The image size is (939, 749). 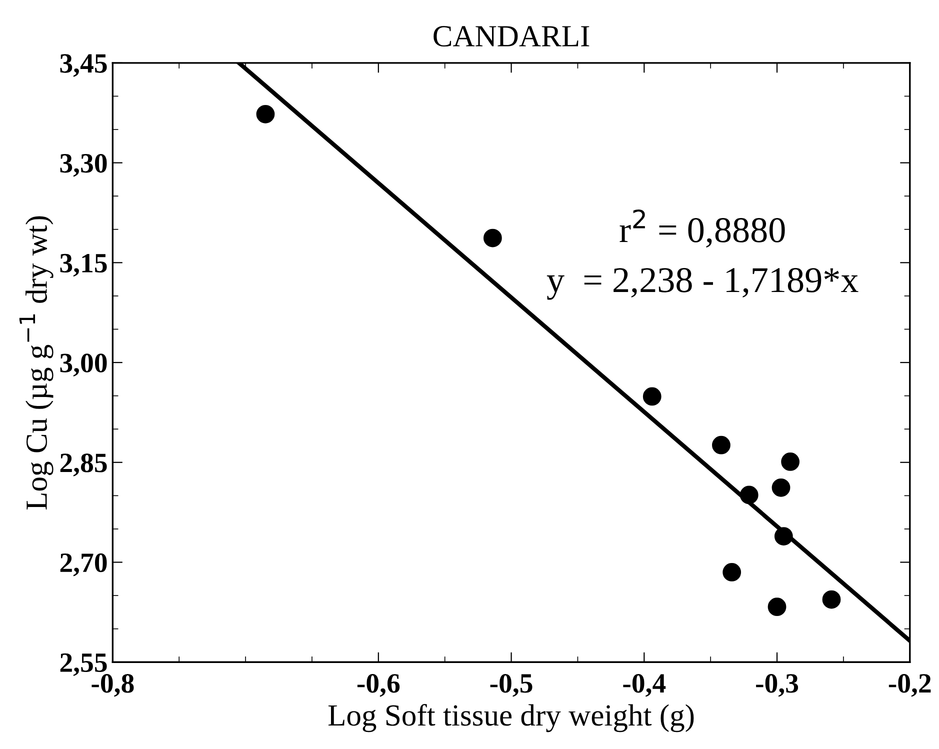 What do you see at coordinates (511, 685) in the screenshot?
I see `x-tick-label: -0,5` at bounding box center [511, 685].